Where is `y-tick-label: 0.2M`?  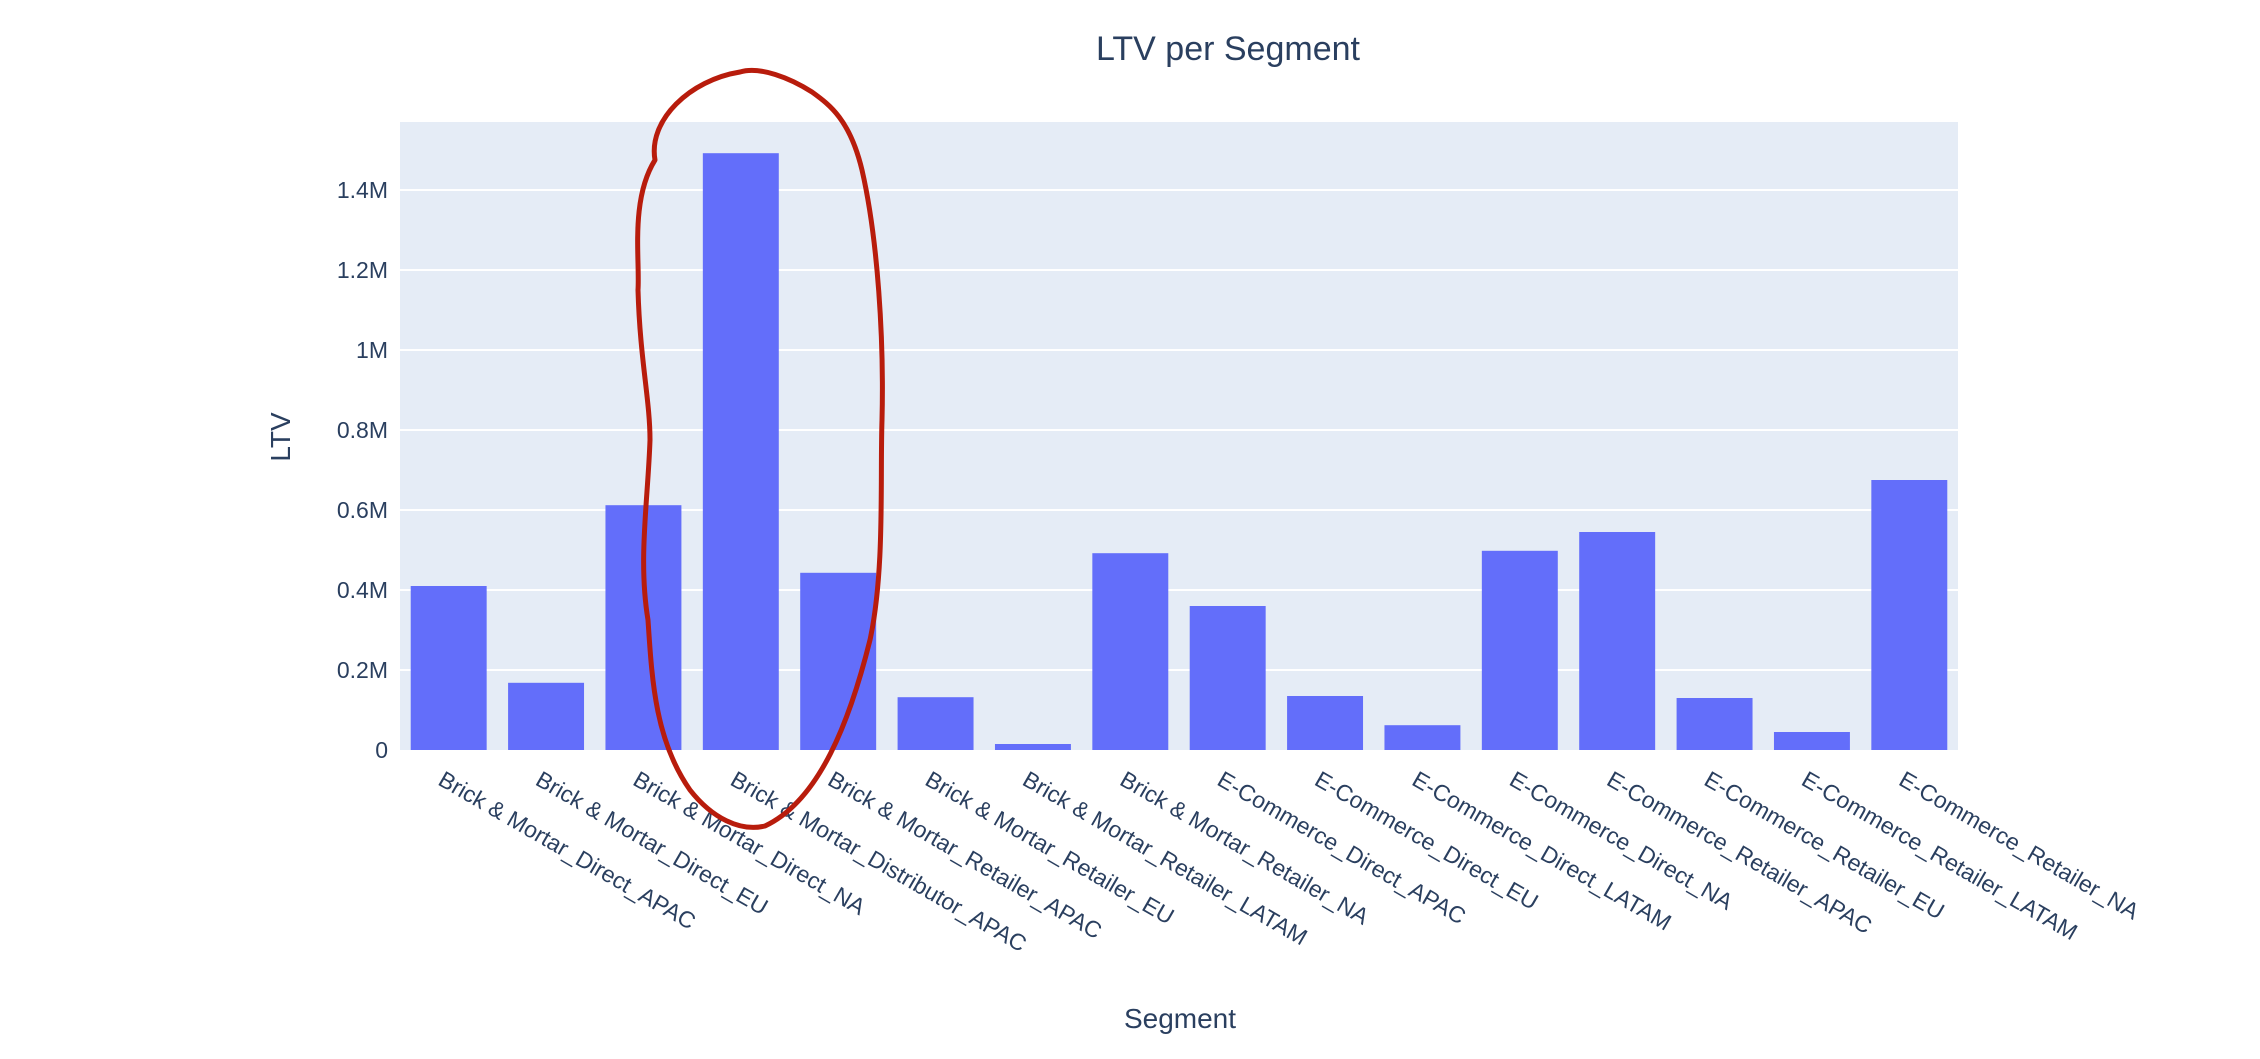 y-tick-label: 0.2M is located at coordinates (362, 670).